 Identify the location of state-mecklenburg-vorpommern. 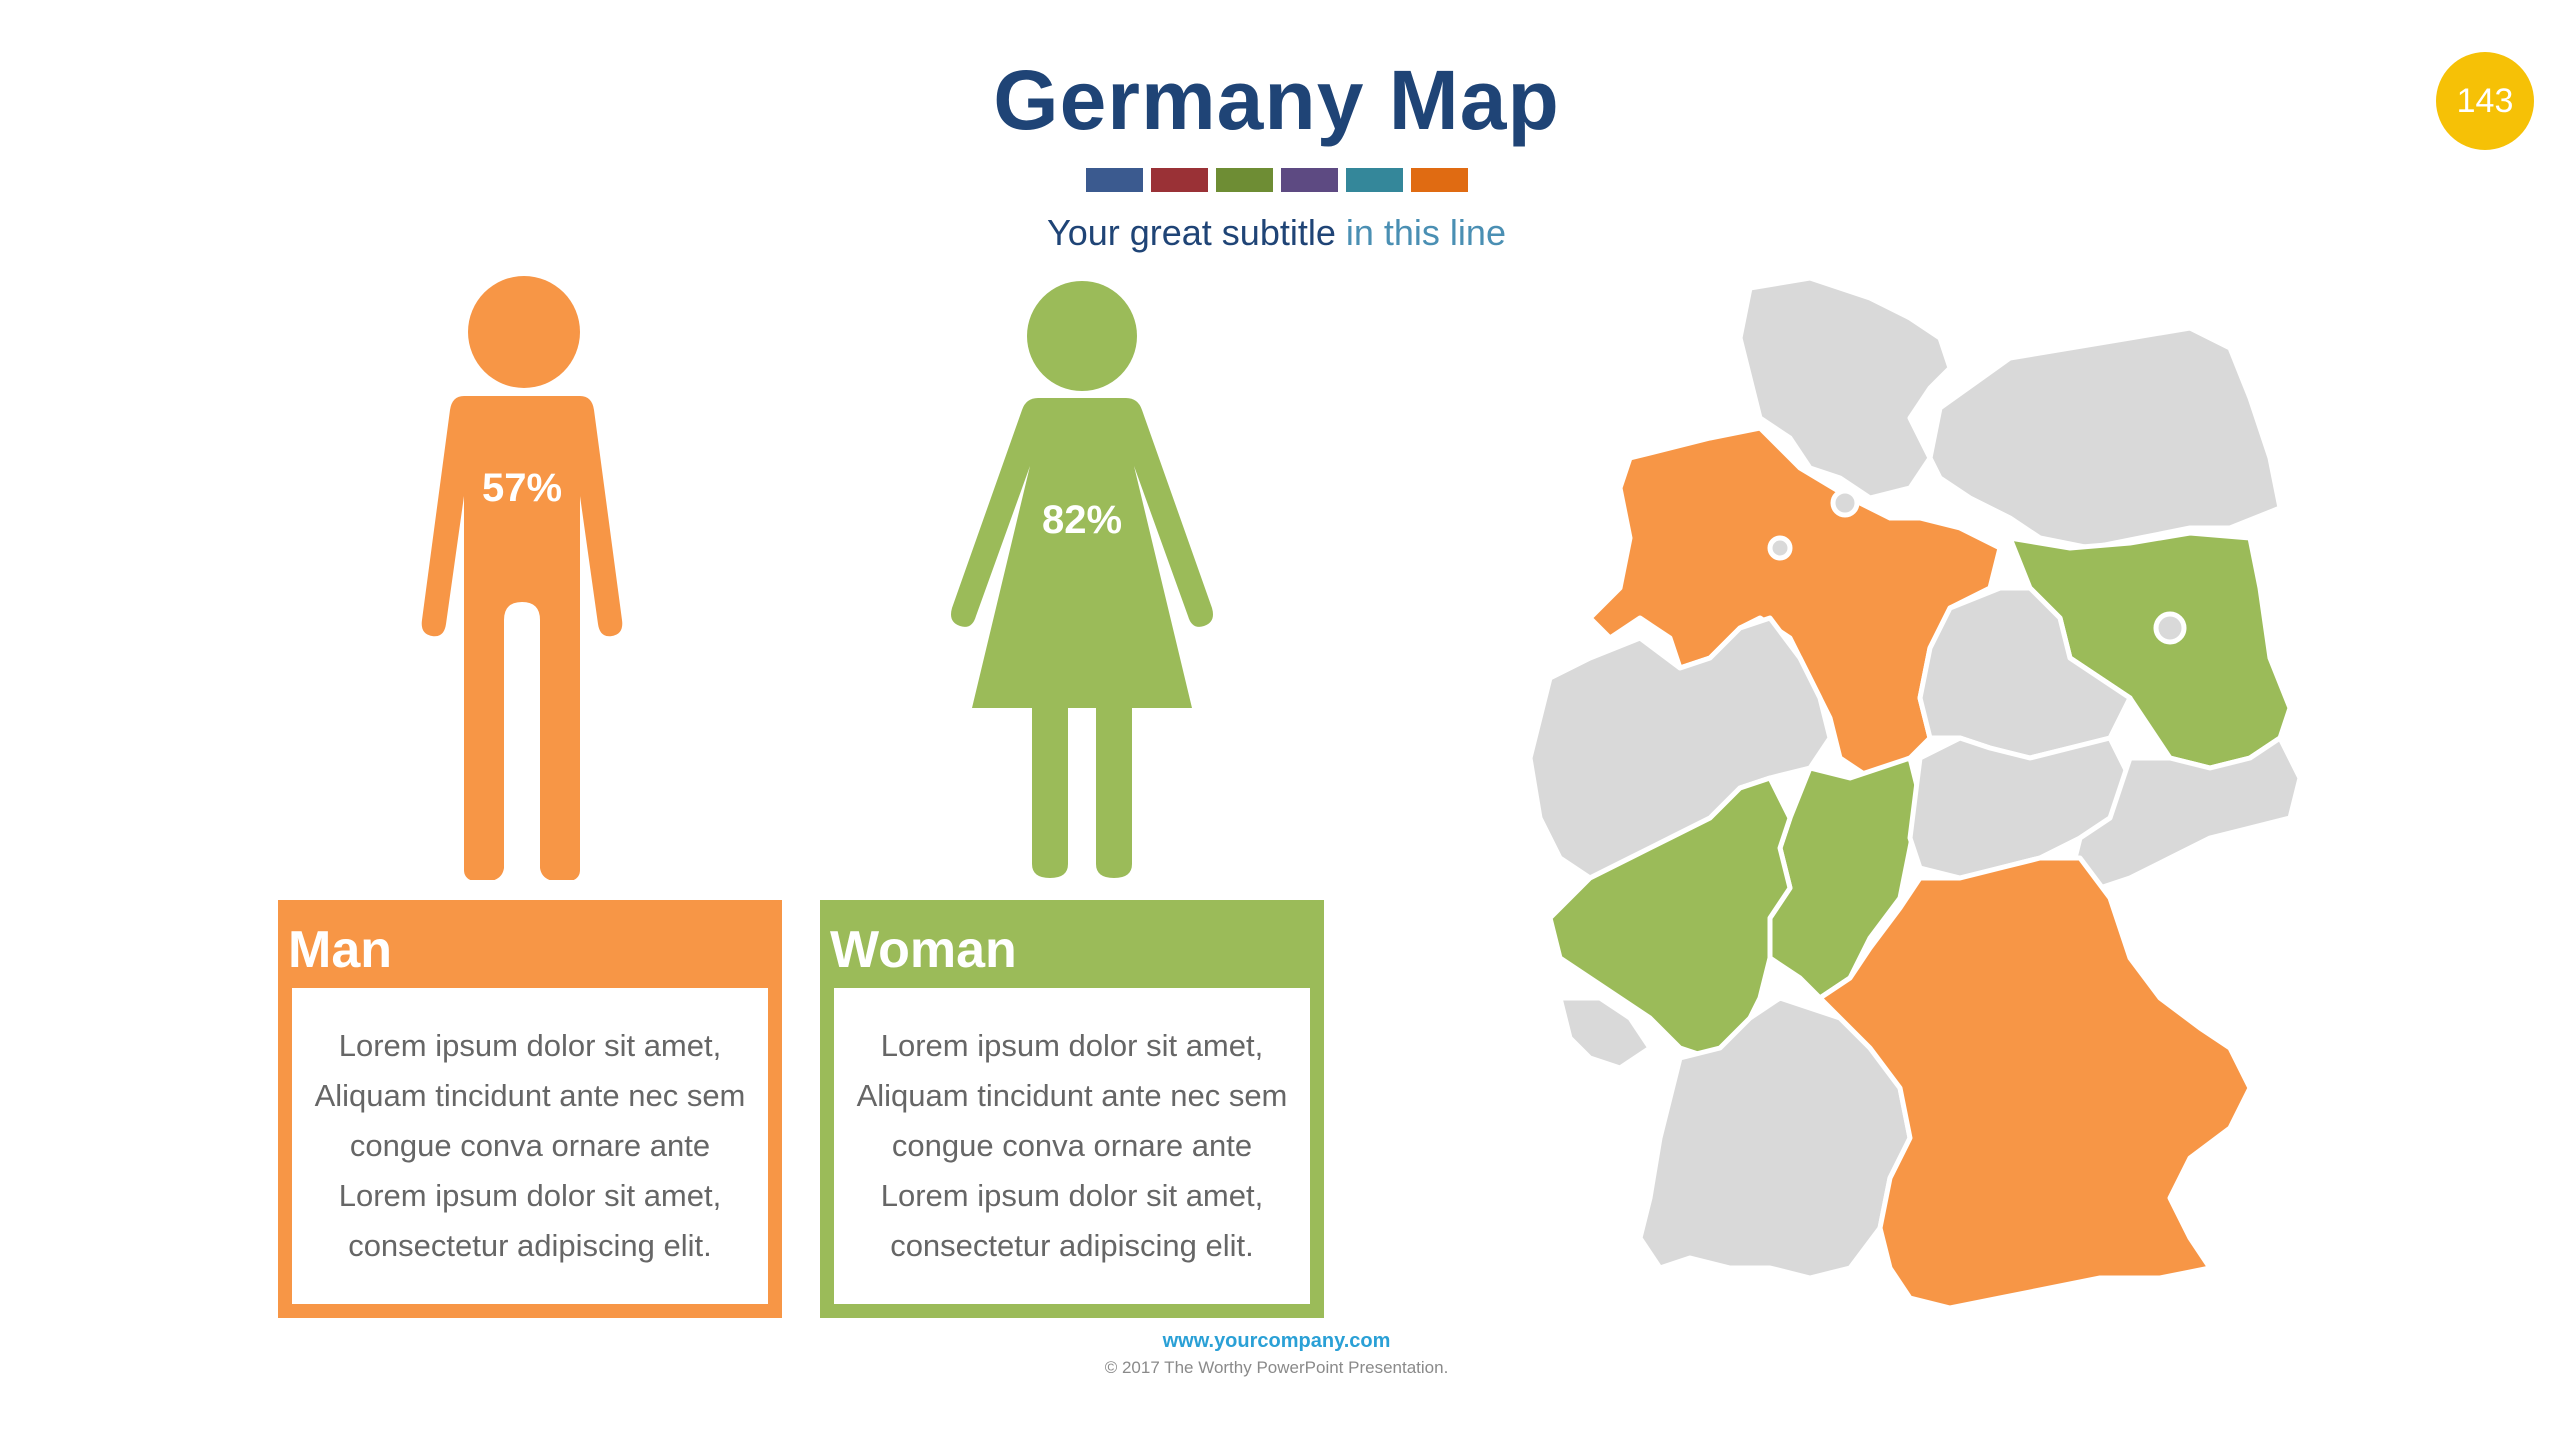
(2105, 438).